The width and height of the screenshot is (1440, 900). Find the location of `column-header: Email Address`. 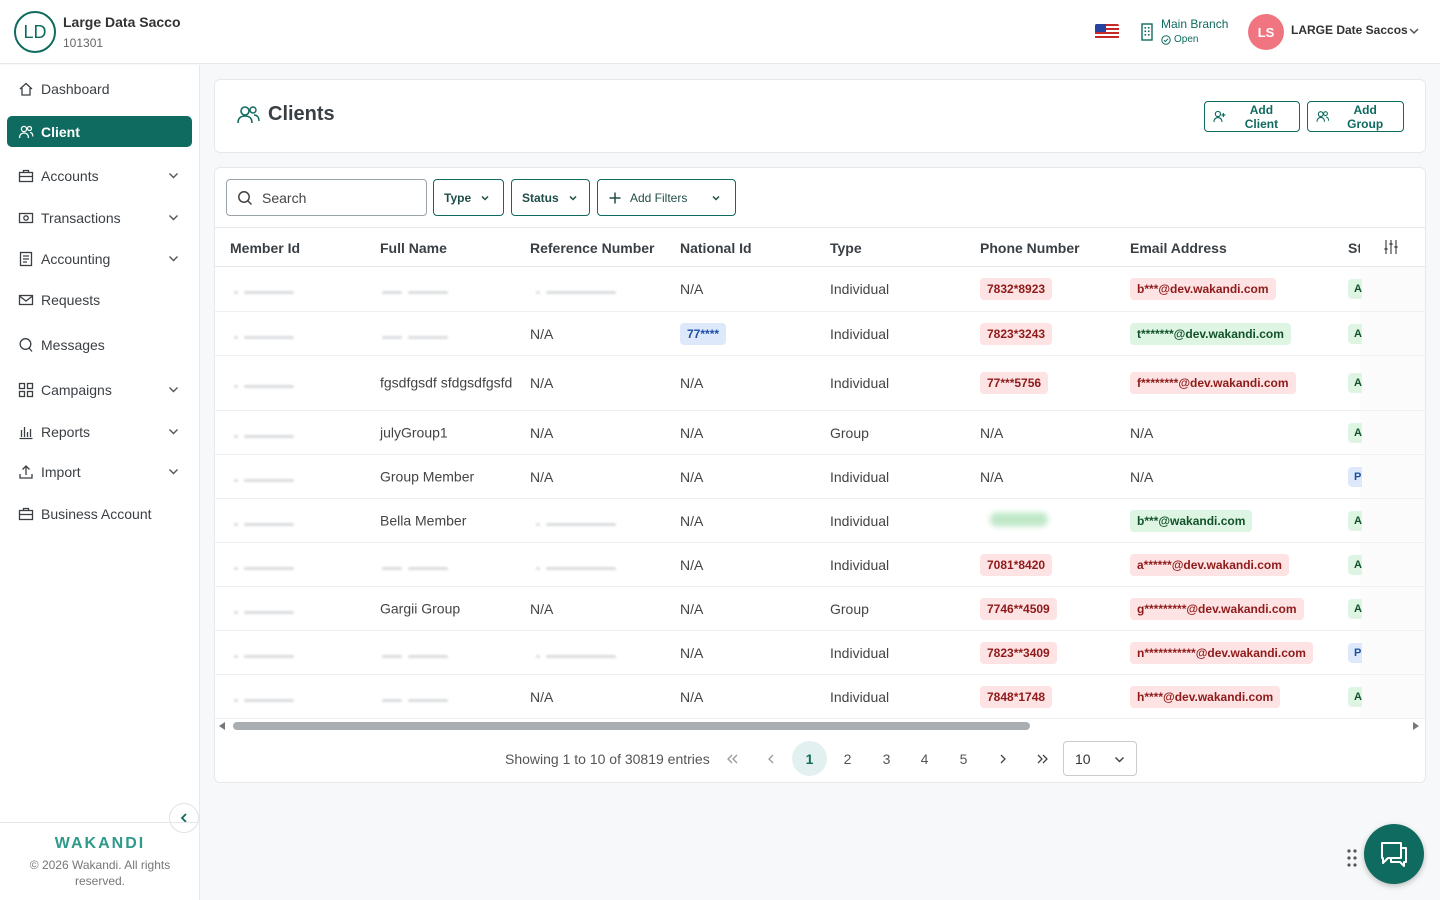

column-header: Email Address is located at coordinates (1178, 248).